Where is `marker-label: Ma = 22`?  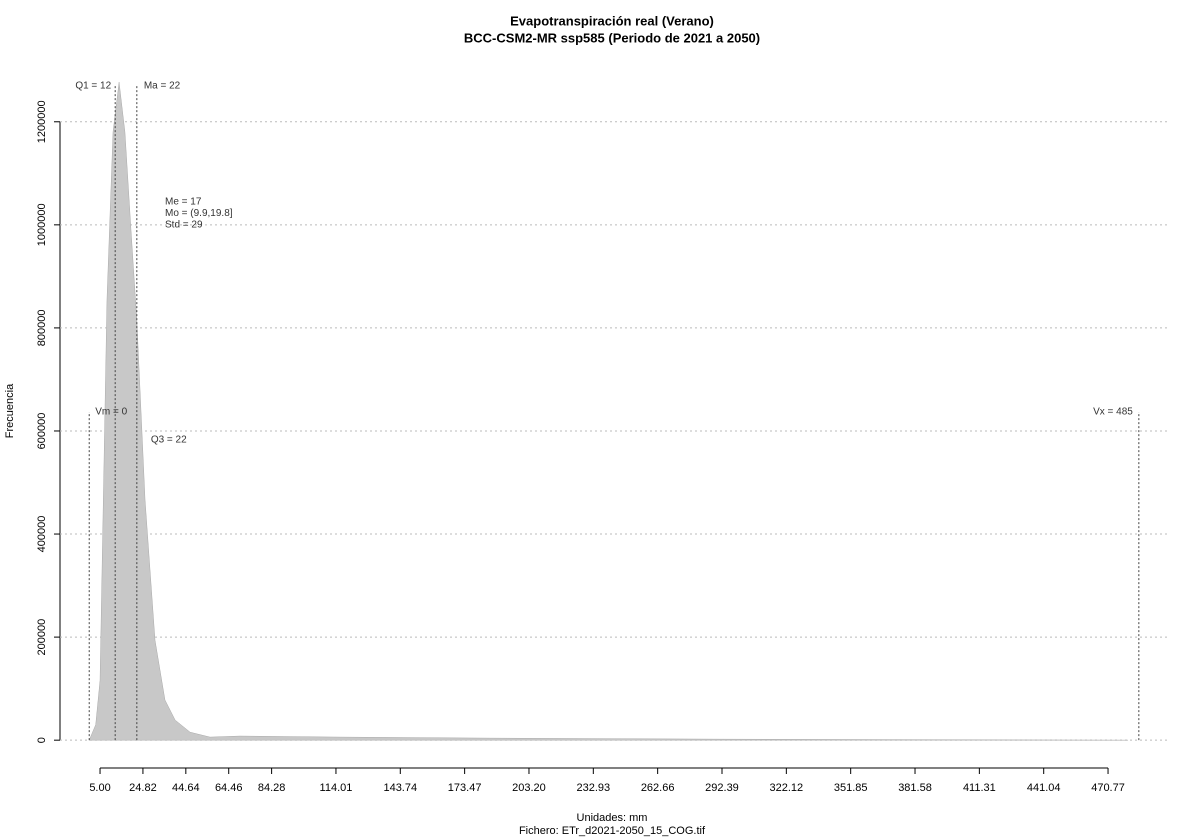
marker-label: Ma = 22 is located at coordinates (162, 86).